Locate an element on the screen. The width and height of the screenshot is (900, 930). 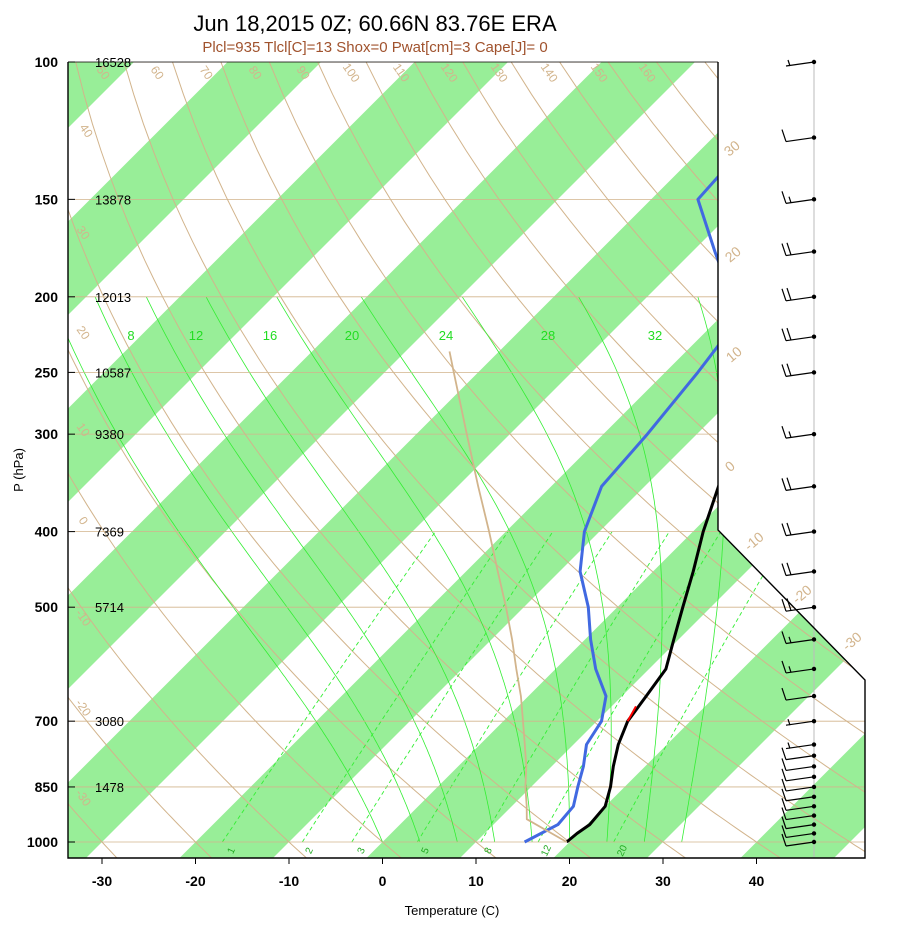
isotherm-label: 0 is located at coordinates (730, 465).